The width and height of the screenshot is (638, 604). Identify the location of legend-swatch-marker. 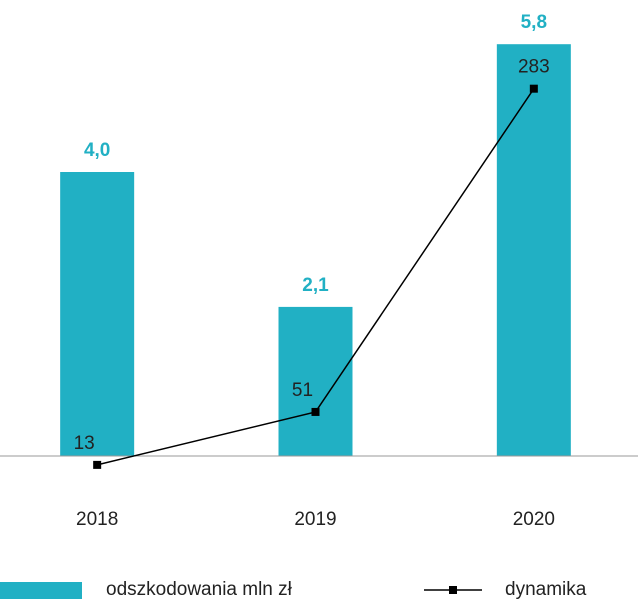
(453, 590).